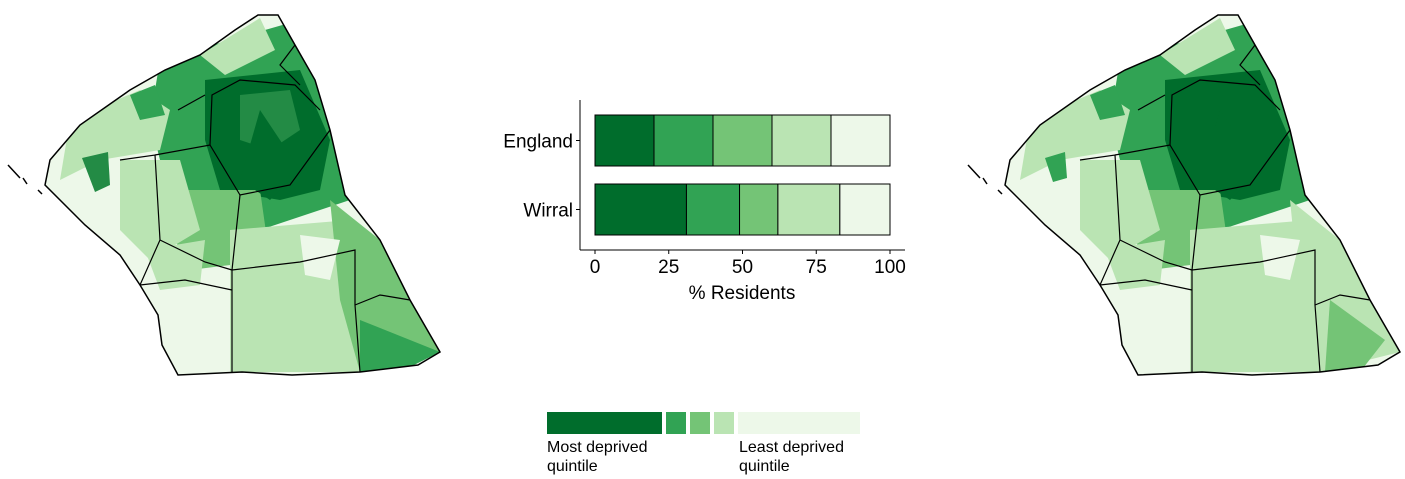  I want to click on x-tick-label-50: 50, so click(742, 267).